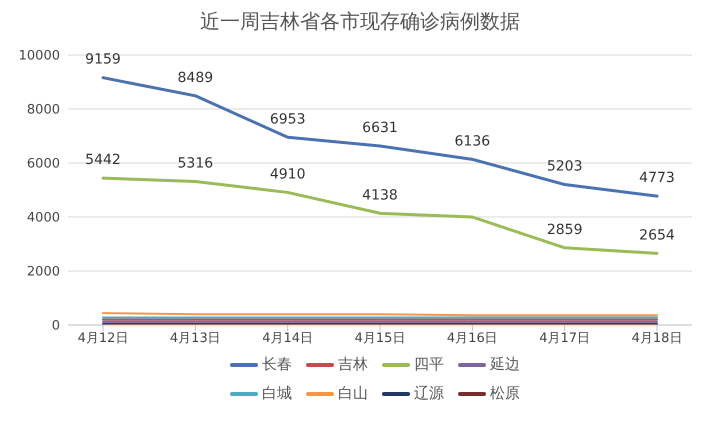  Describe the element at coordinates (43, 164) in the screenshot. I see `y-tick-label: 6000` at that location.